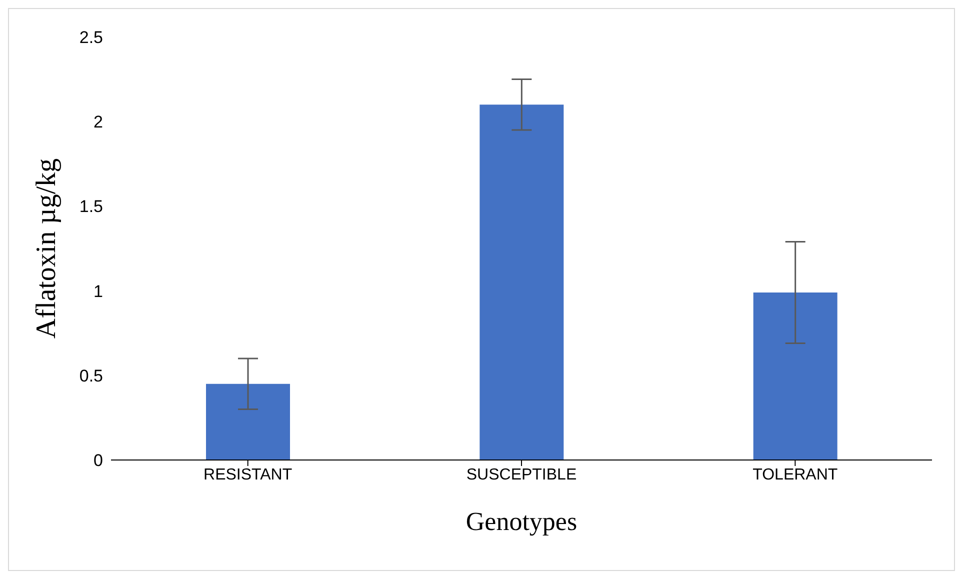  I want to click on x-tick-label: SUSCEPTIBLE, so click(521, 475).